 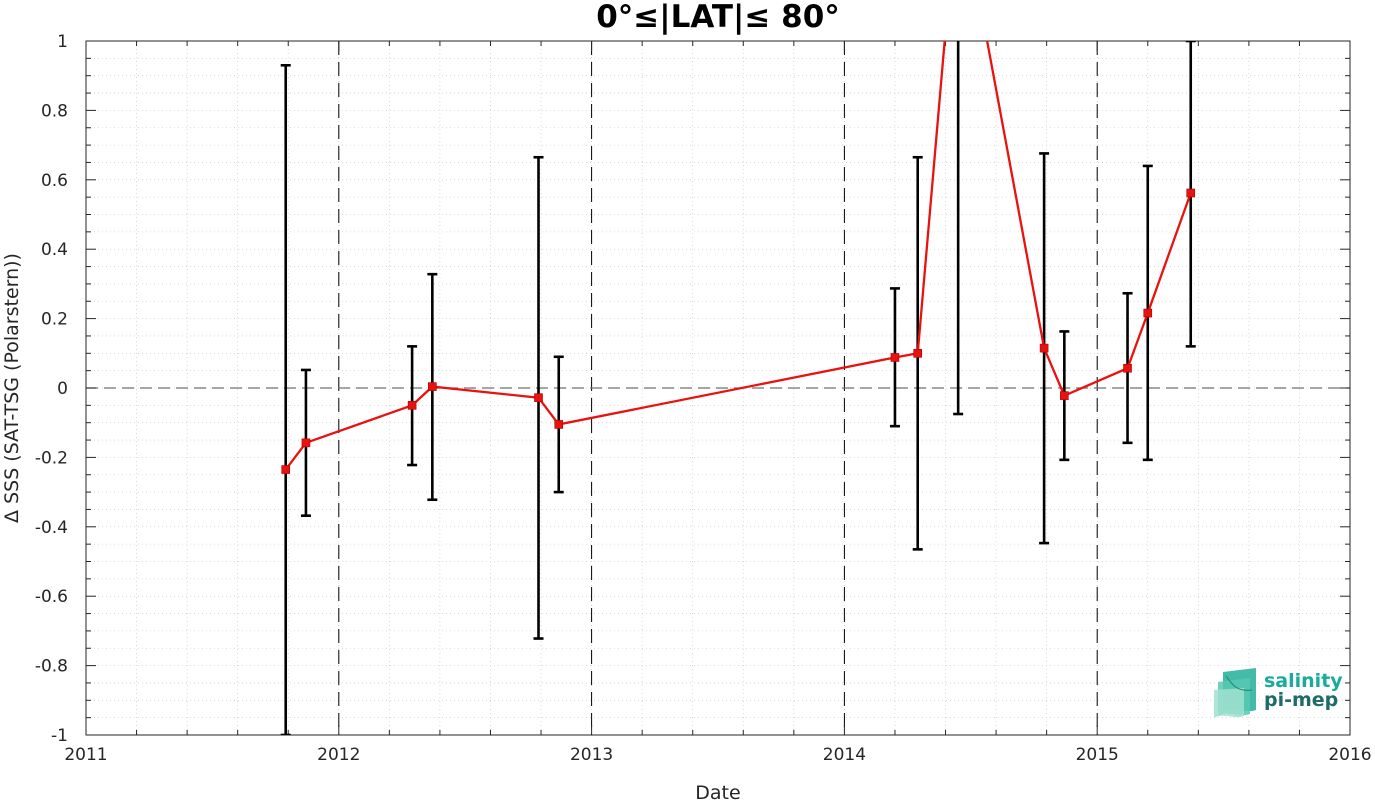 I want to click on x-tick-label: 2011, so click(x=85, y=755).